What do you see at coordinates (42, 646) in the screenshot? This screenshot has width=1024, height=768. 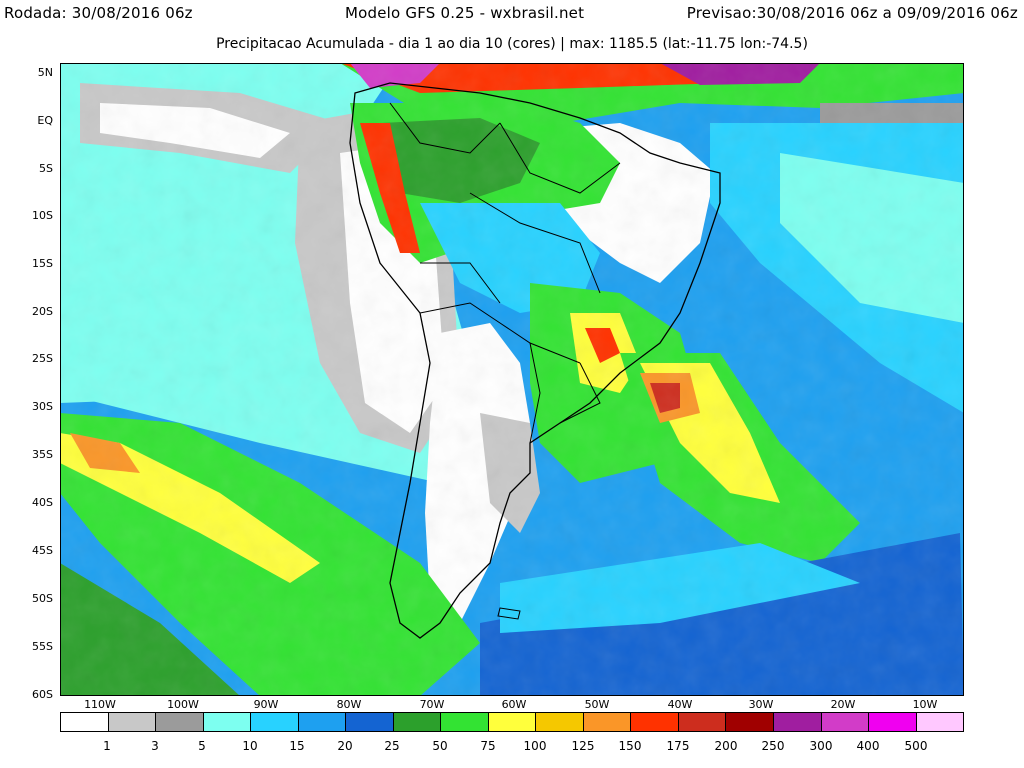 I see `lat-label: 55S` at bounding box center [42, 646].